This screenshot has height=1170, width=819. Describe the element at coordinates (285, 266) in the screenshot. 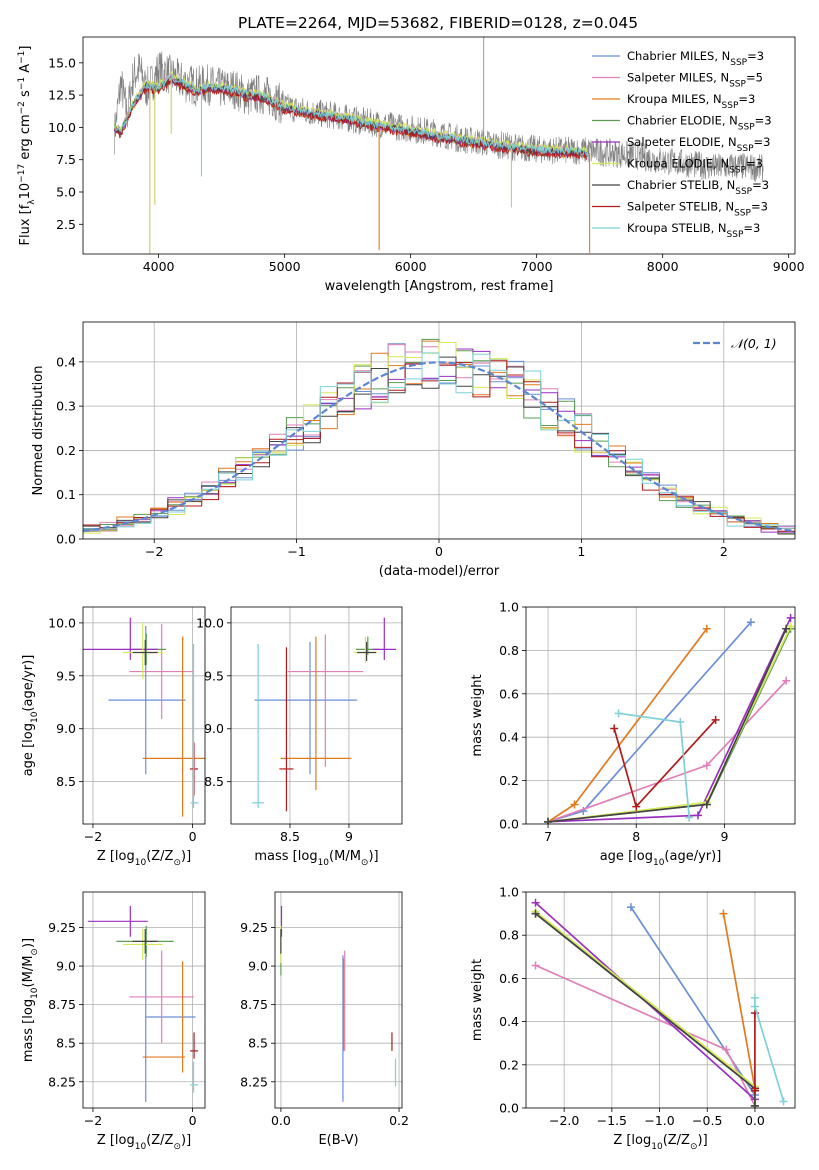

I see `x-tick-label: 5000` at that location.